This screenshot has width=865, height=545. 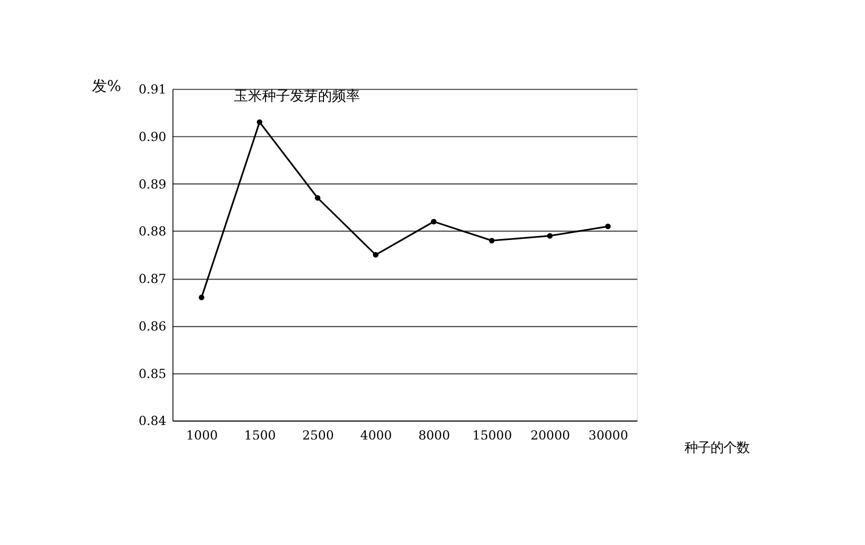 What do you see at coordinates (717, 448) in the screenshot?
I see `x-axis-title: 种子的个数` at bounding box center [717, 448].